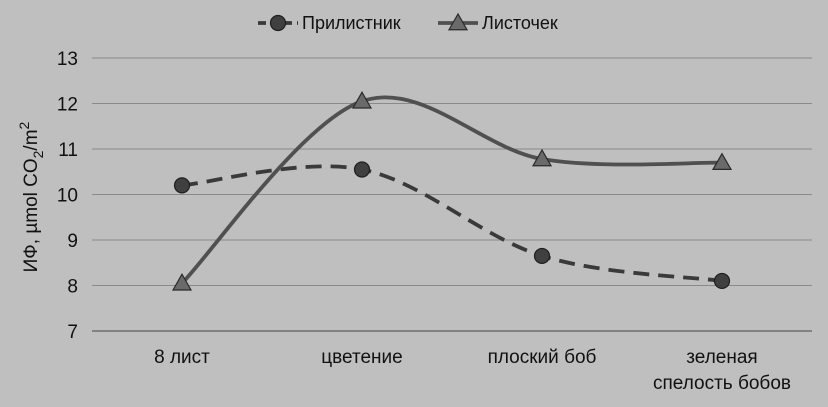  What do you see at coordinates (31, 139) in the screenshot?
I see `y-axis-label-mid: /m` at bounding box center [31, 139].